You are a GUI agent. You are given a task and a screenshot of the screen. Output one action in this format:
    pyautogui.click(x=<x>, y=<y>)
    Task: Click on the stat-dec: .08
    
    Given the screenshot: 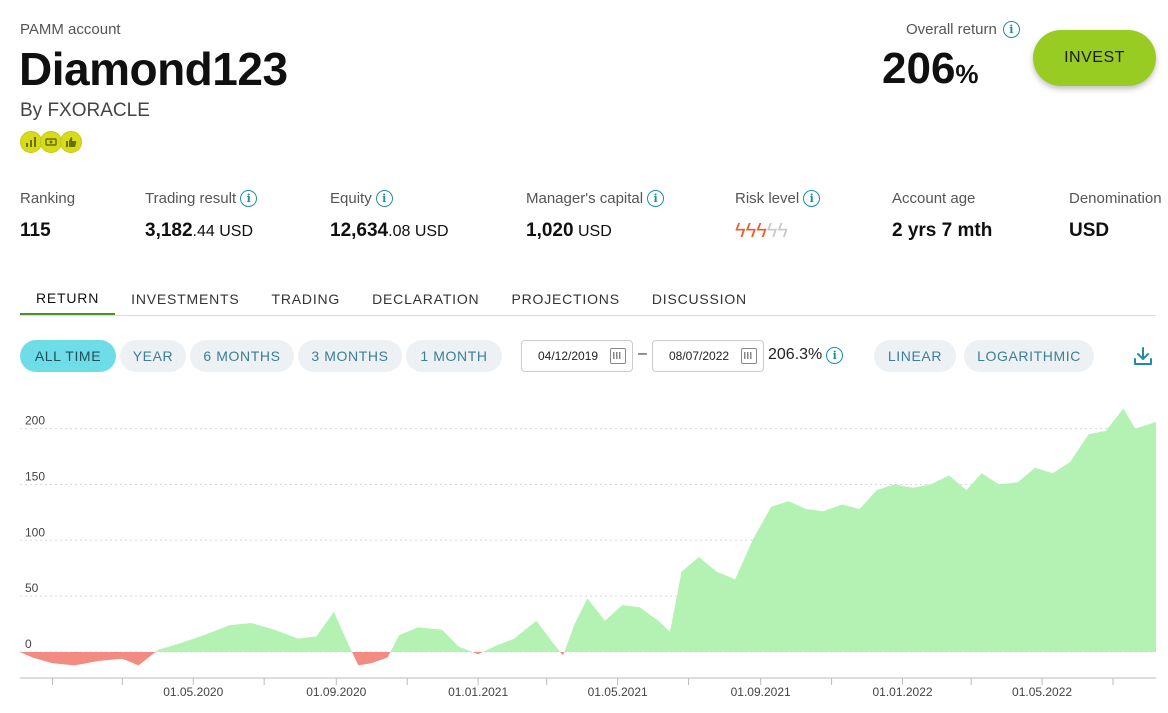 What is the action you would take?
    pyautogui.click(x=399, y=231)
    